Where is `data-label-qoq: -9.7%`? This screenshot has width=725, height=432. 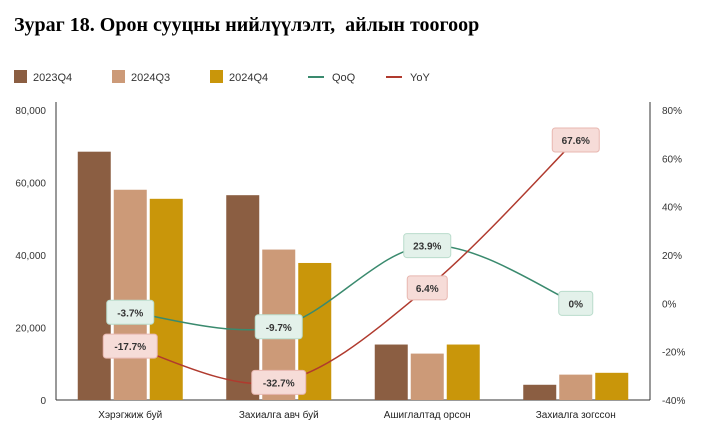 data-label-qoq: -9.7% is located at coordinates (279, 328).